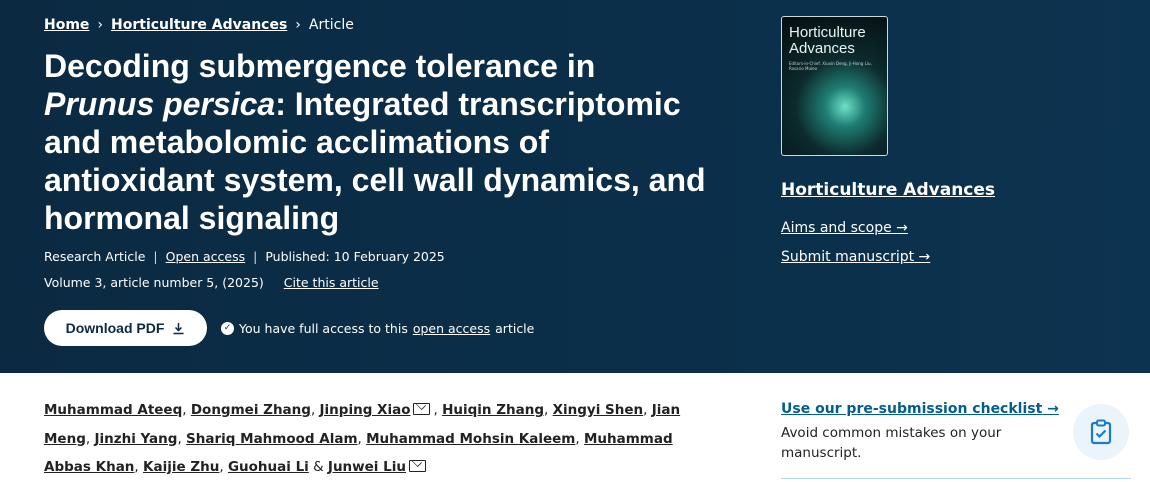  I want to click on checklist-link: Use our pre-submission checklist →, so click(920, 409).